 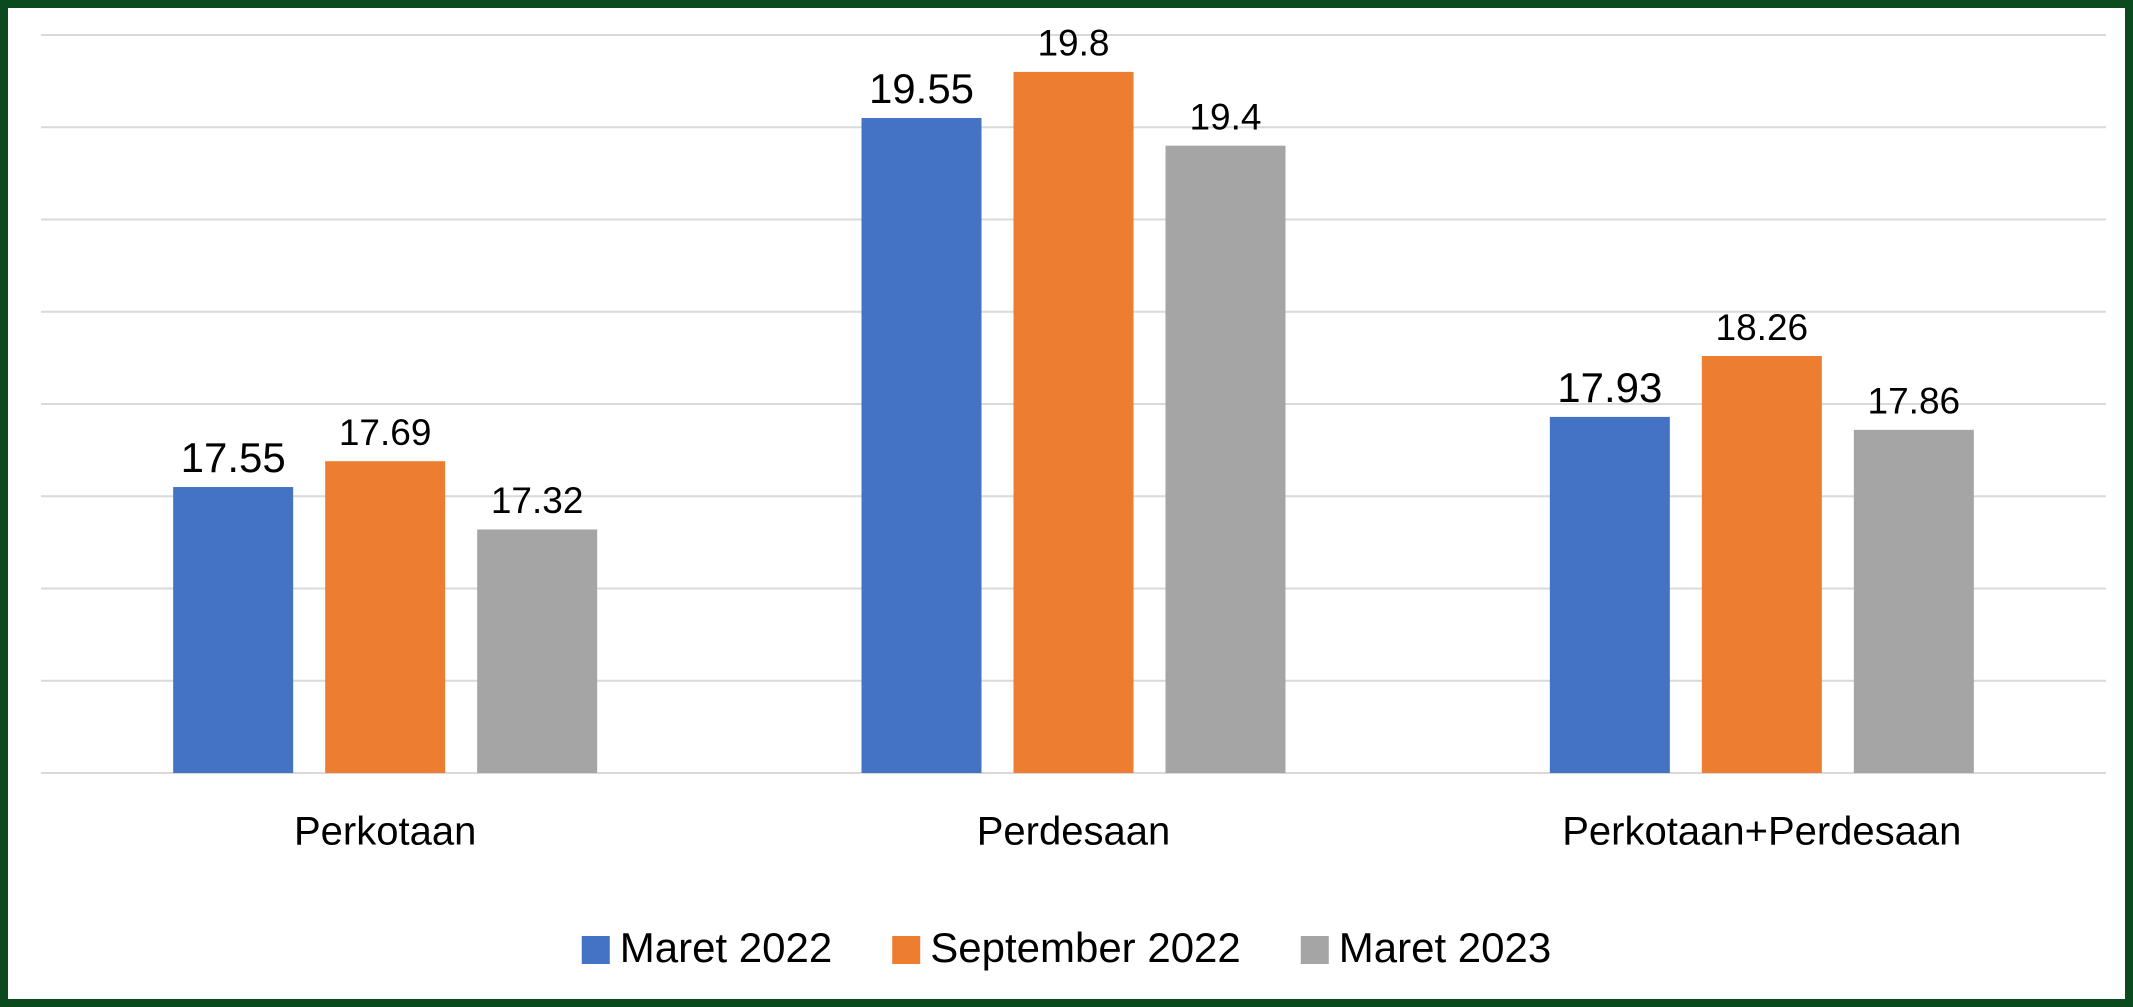 I want to click on data-label: 17.32, so click(x=537, y=500).